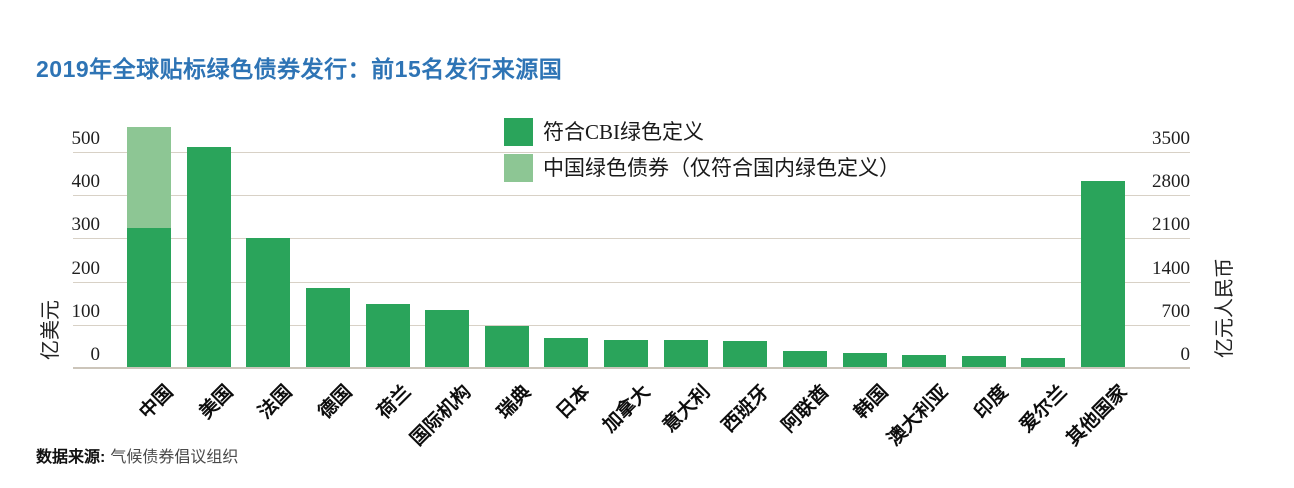 Image resolution: width=1294 pixels, height=488 pixels. What do you see at coordinates (71, 457) in the screenshot?
I see `source-label: 数据来源:` at bounding box center [71, 457].